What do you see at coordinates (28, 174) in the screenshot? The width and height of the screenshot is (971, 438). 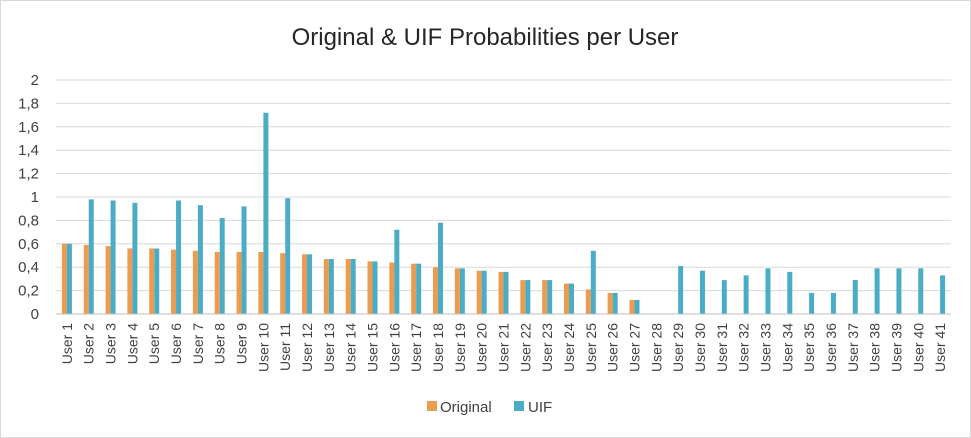 I see `y-tick-label: 1,2` at bounding box center [28, 174].